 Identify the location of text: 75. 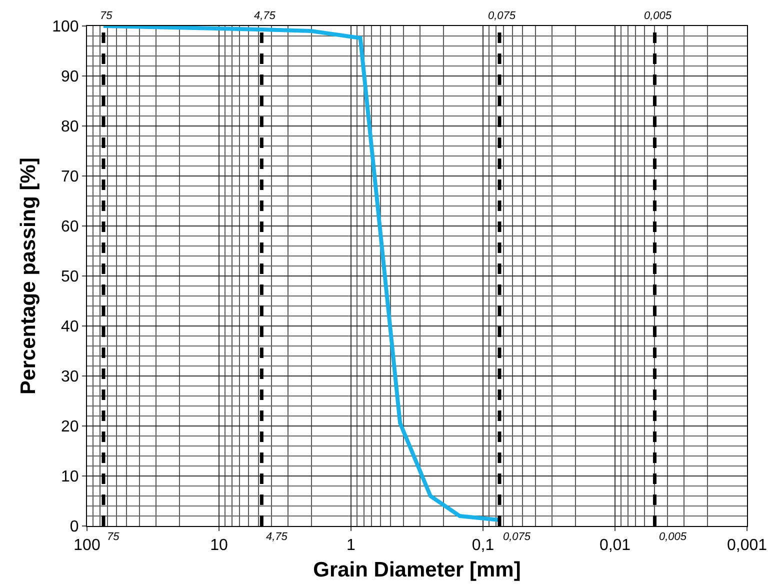
(113, 537).